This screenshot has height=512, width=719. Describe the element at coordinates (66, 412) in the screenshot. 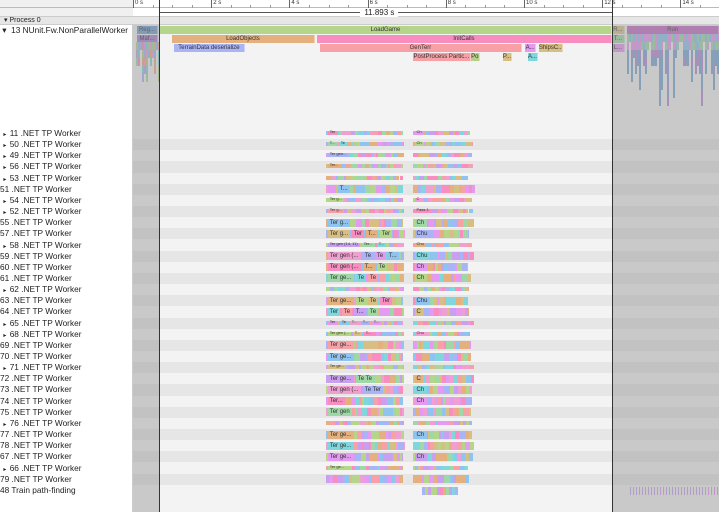

I see `thread-label: 75 .NET TP Worker` at that location.